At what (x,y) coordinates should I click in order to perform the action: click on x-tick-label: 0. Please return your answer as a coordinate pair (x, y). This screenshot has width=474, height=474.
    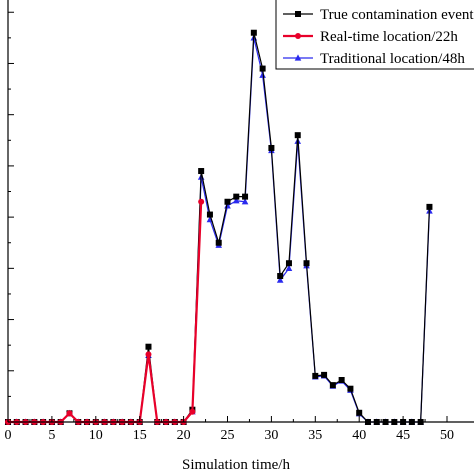
    Looking at the image, I should click on (8, 435).